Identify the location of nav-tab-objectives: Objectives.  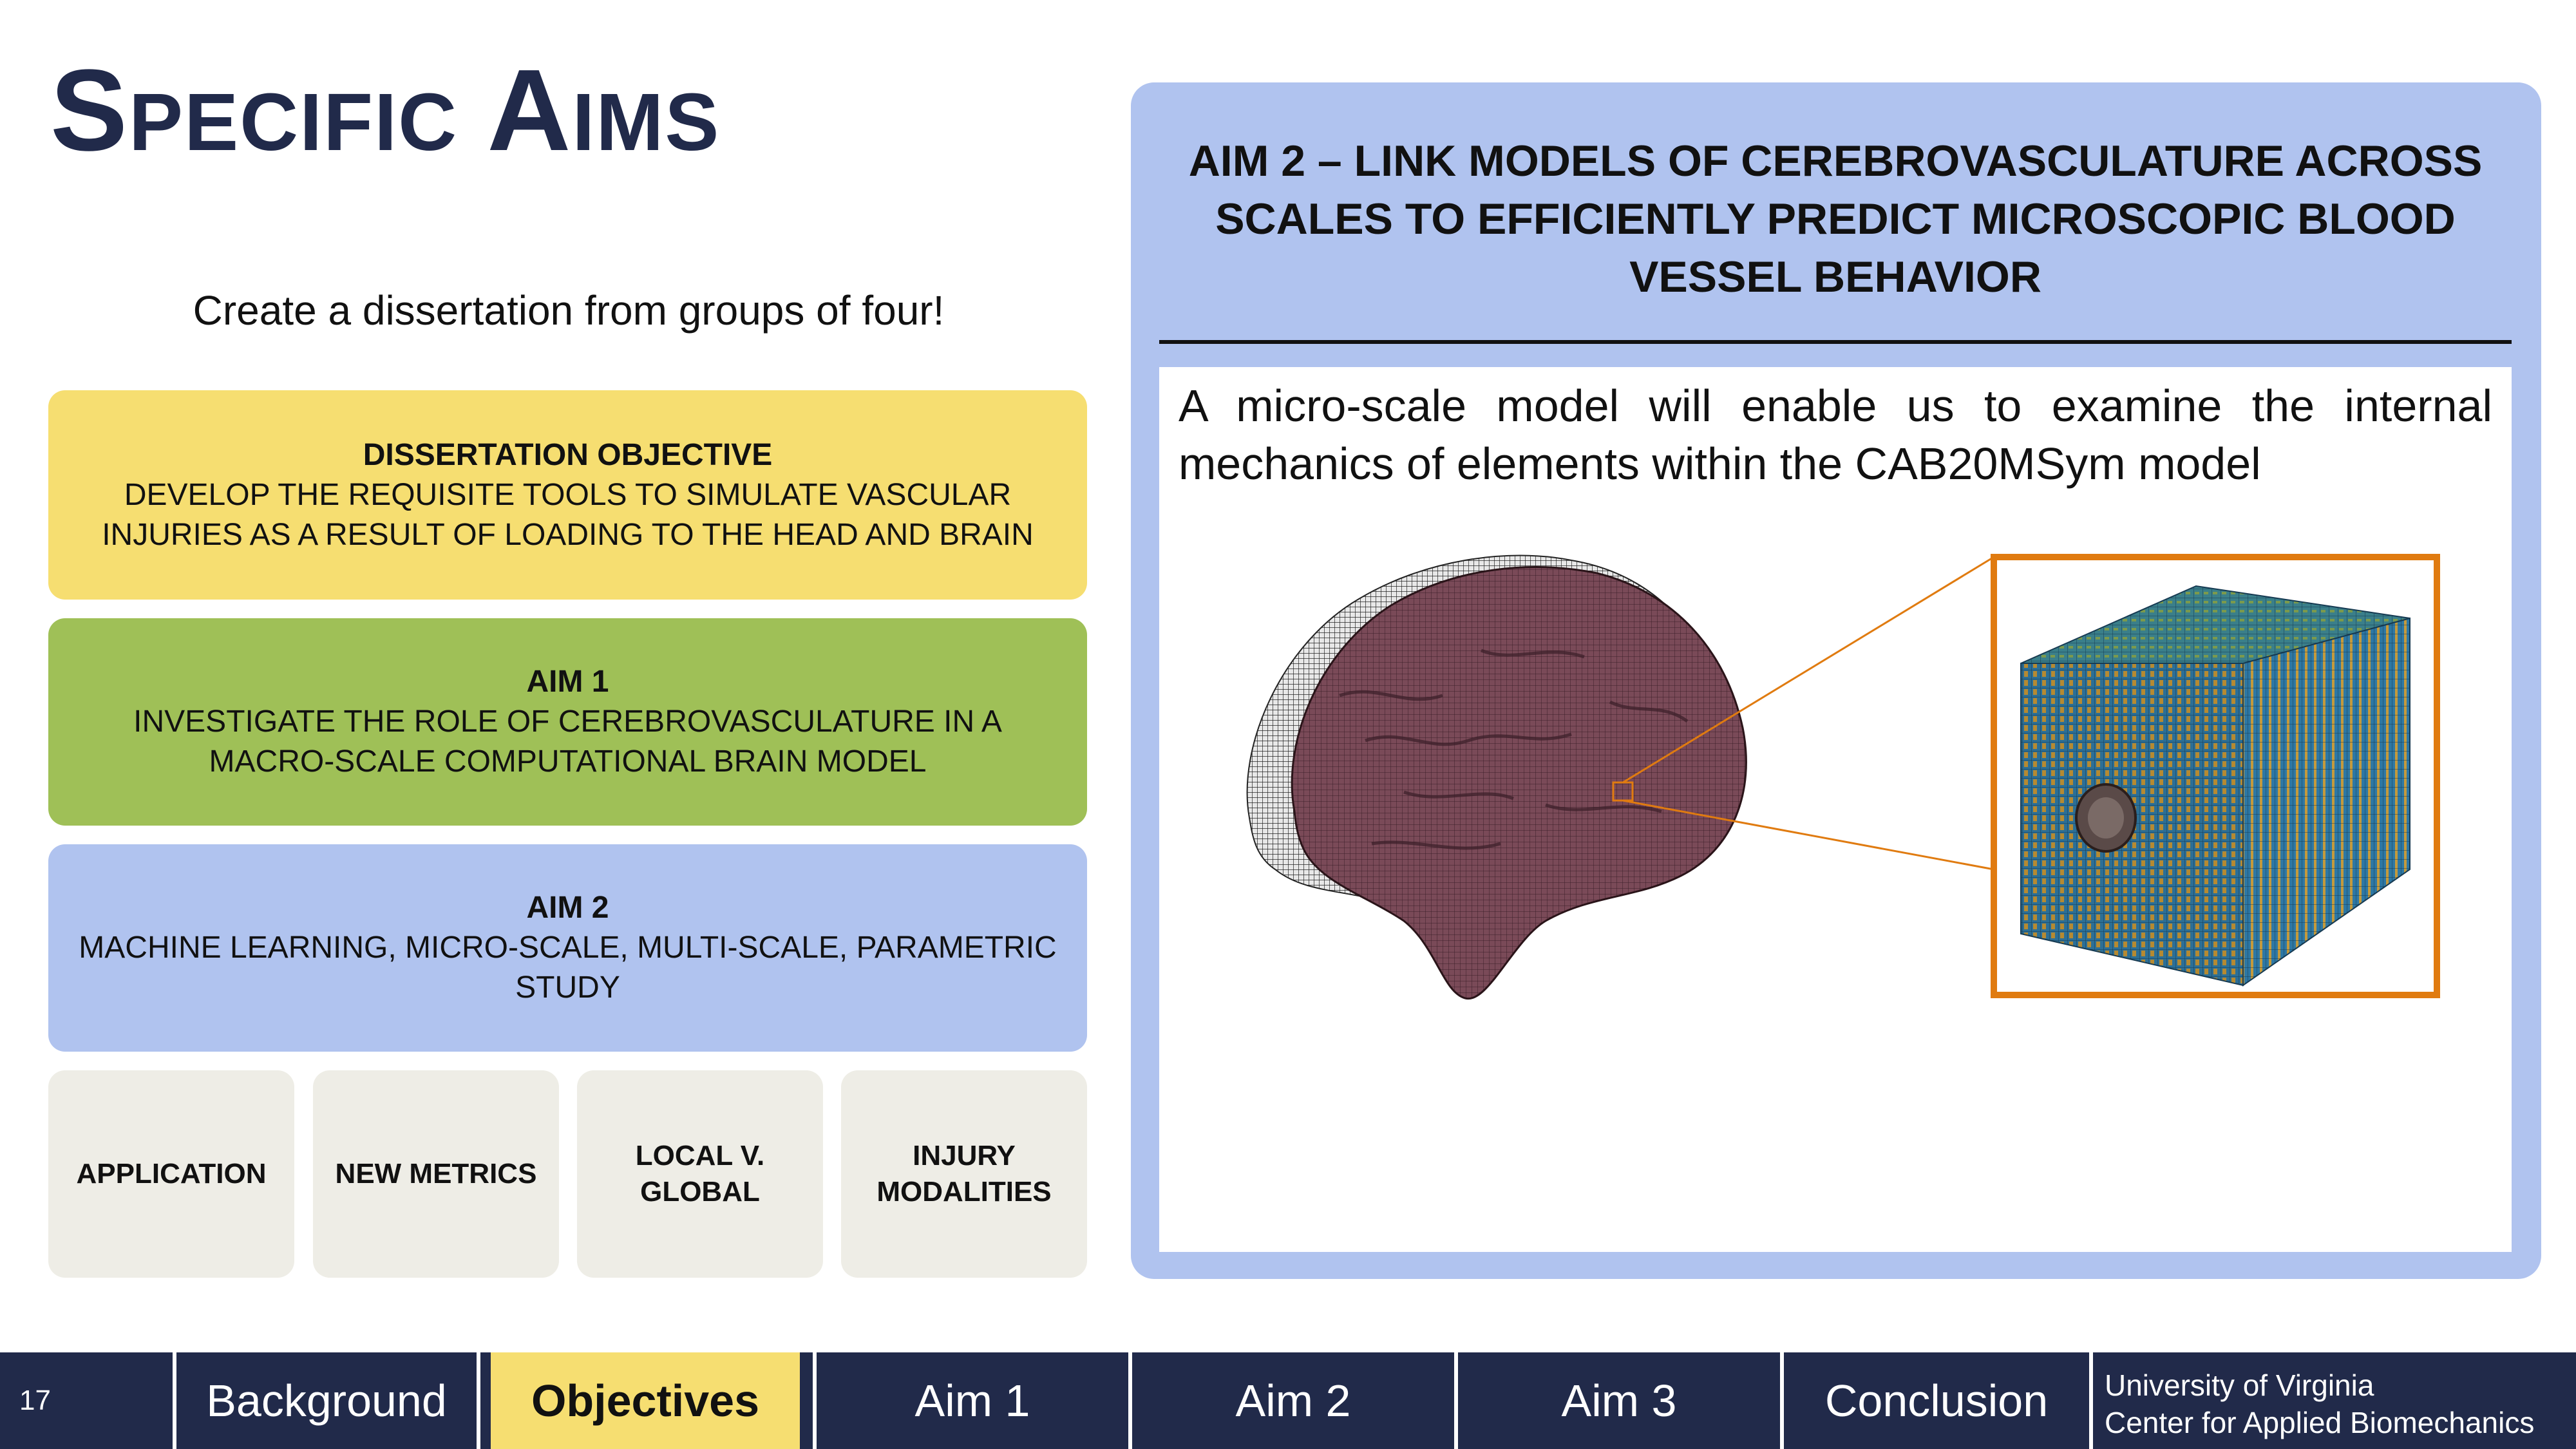
(645, 1401).